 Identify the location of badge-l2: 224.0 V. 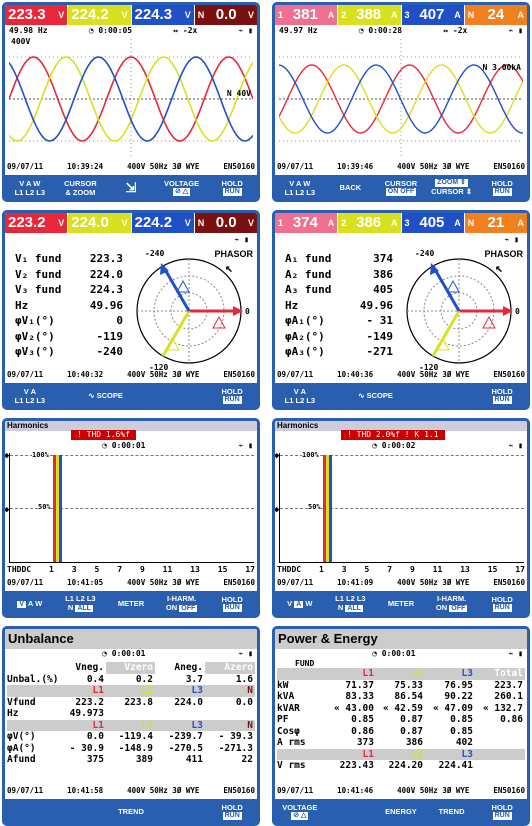
(99, 223).